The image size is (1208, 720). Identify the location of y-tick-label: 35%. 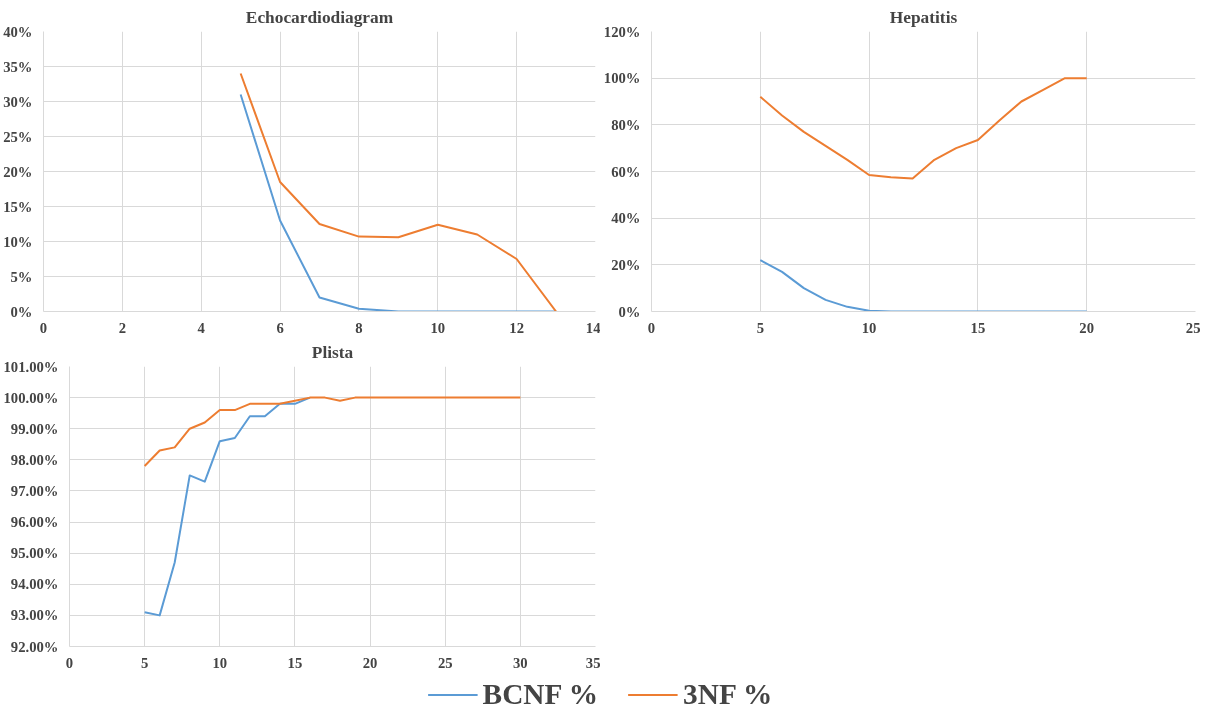
(18, 66).